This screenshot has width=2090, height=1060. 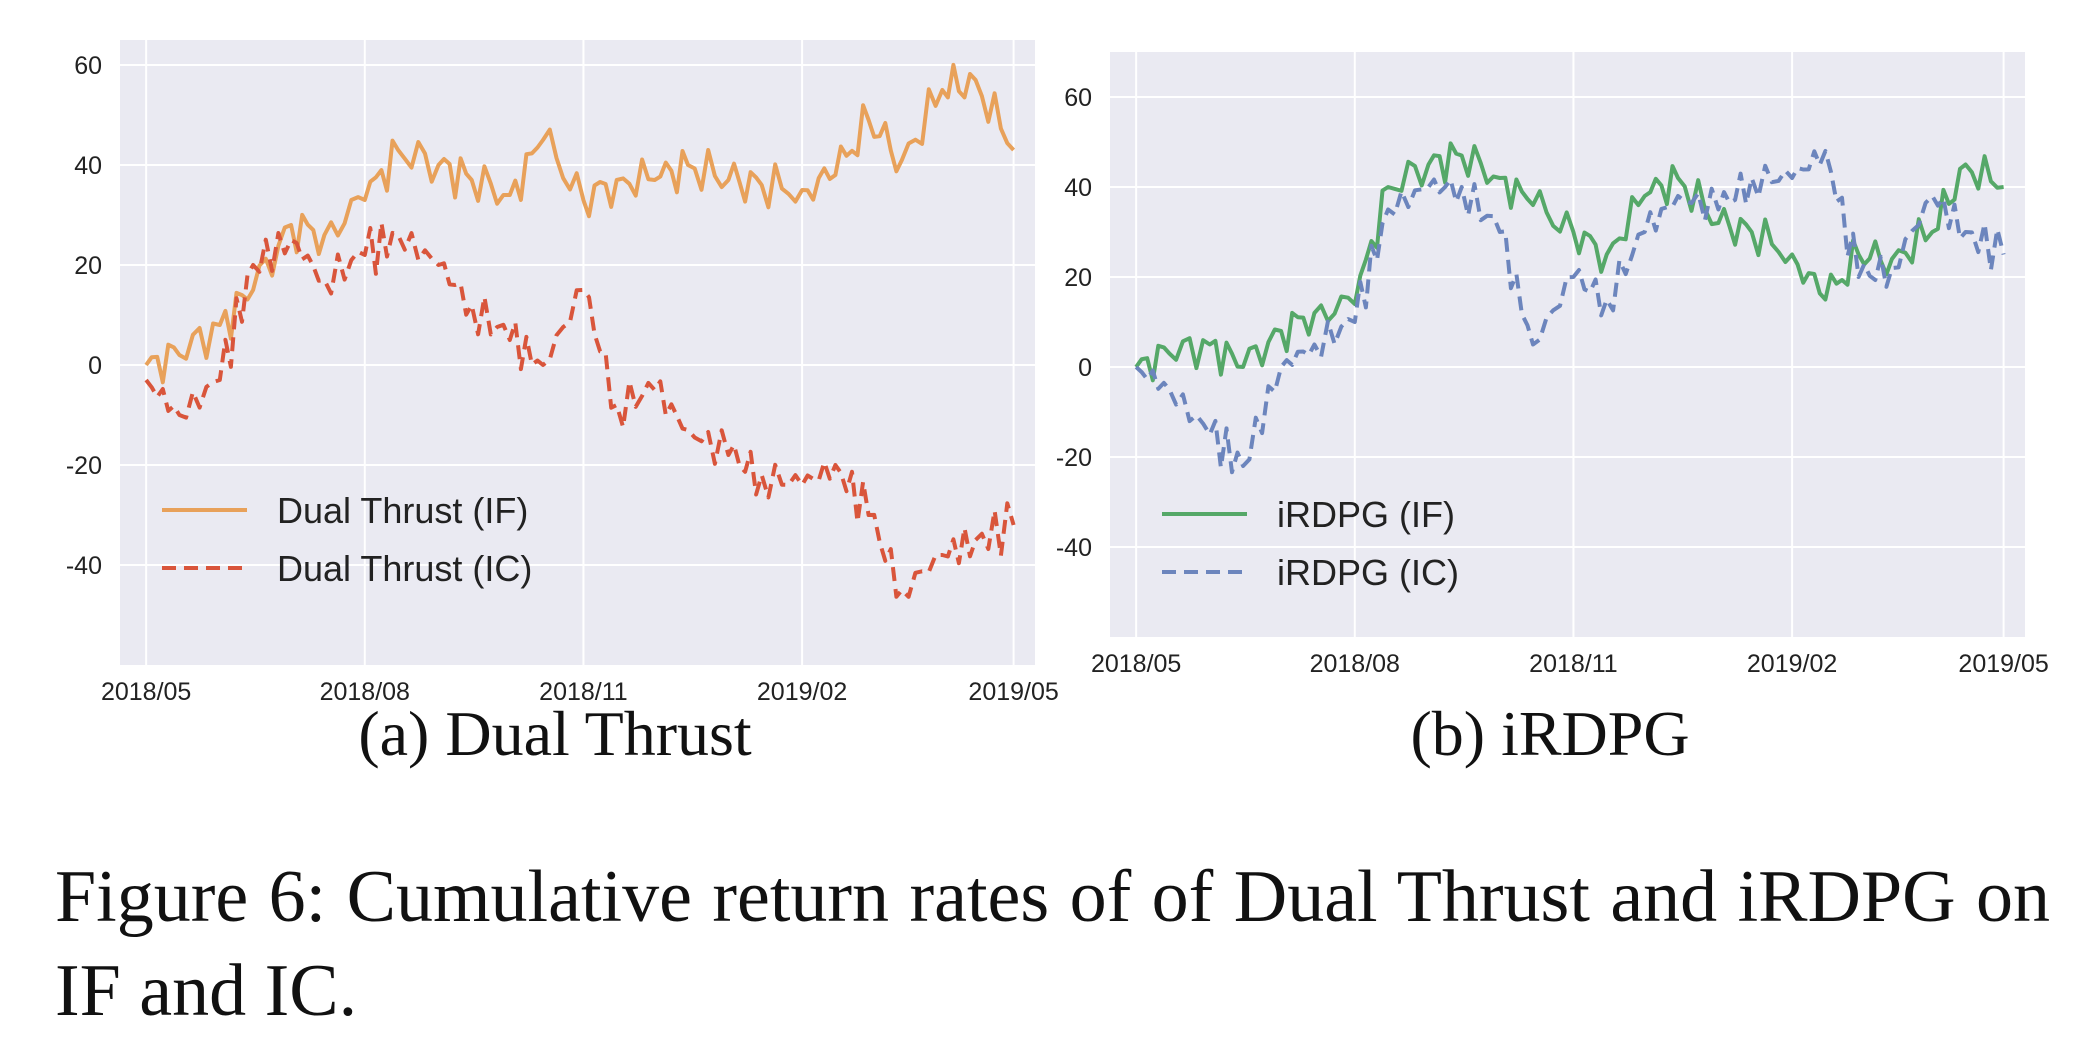 What do you see at coordinates (1549, 733) in the screenshot?
I see `subcaption-irdpg: (b) iRDPG` at bounding box center [1549, 733].